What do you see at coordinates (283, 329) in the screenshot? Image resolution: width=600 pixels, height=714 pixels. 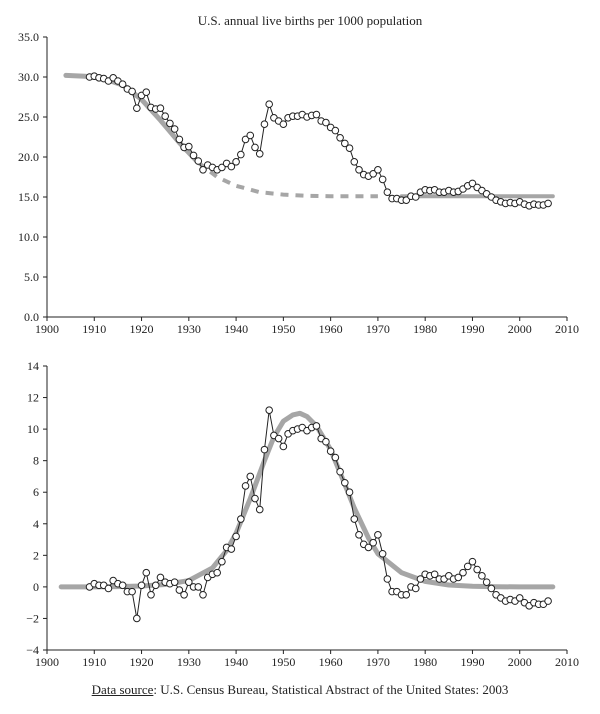 I see `x-tick-label: 1950` at bounding box center [283, 329].